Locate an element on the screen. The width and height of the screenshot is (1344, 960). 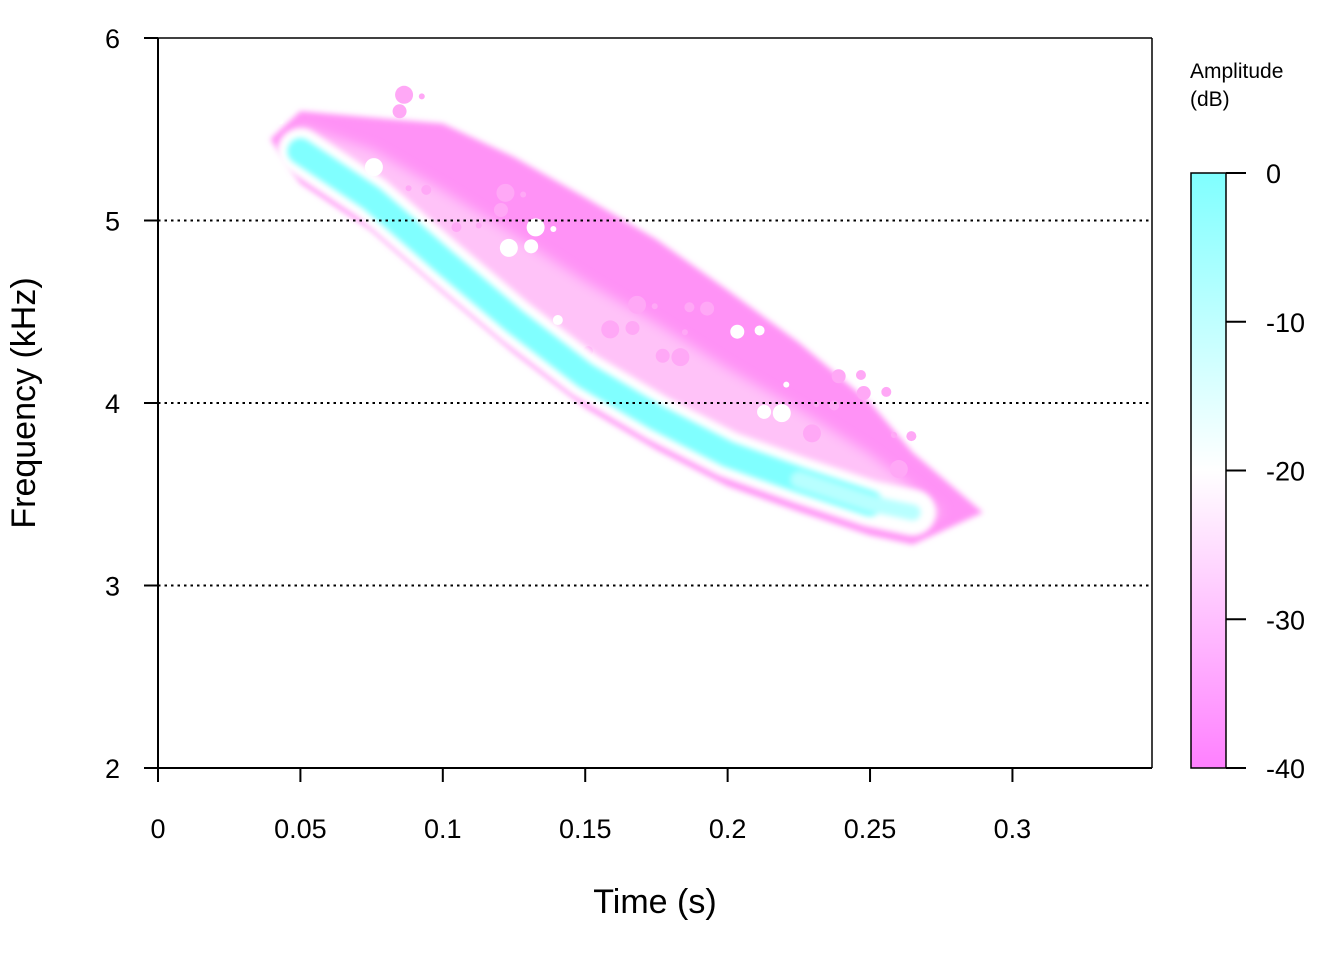
colorbar-ticks: 0 -10 -20 -30 -40 is located at coordinates (1265, 471).